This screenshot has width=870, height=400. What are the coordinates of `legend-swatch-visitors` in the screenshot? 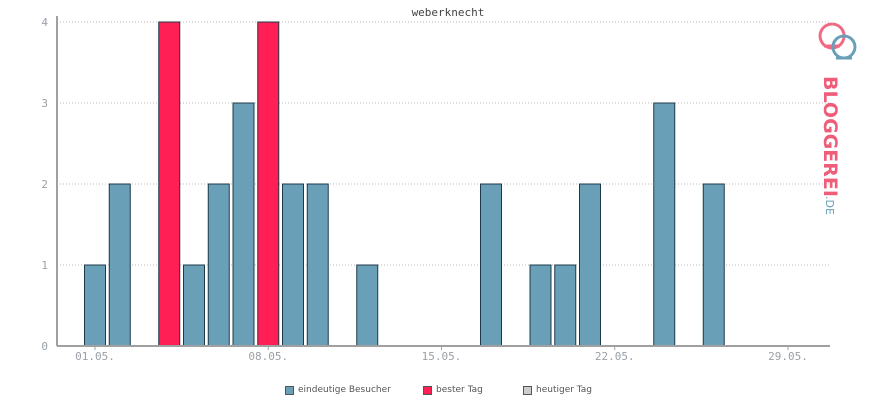 It's located at (289, 390).